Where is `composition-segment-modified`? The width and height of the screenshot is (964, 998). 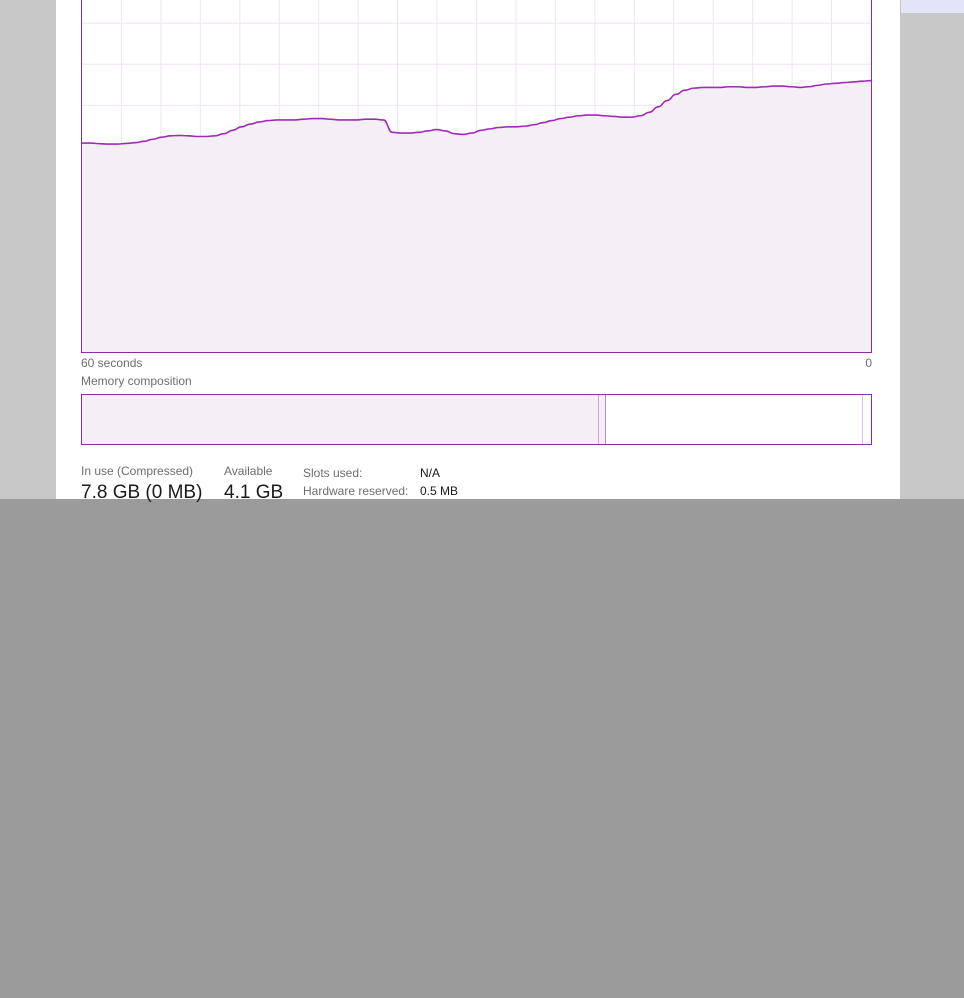
composition-segment-modified is located at coordinates (602, 419).